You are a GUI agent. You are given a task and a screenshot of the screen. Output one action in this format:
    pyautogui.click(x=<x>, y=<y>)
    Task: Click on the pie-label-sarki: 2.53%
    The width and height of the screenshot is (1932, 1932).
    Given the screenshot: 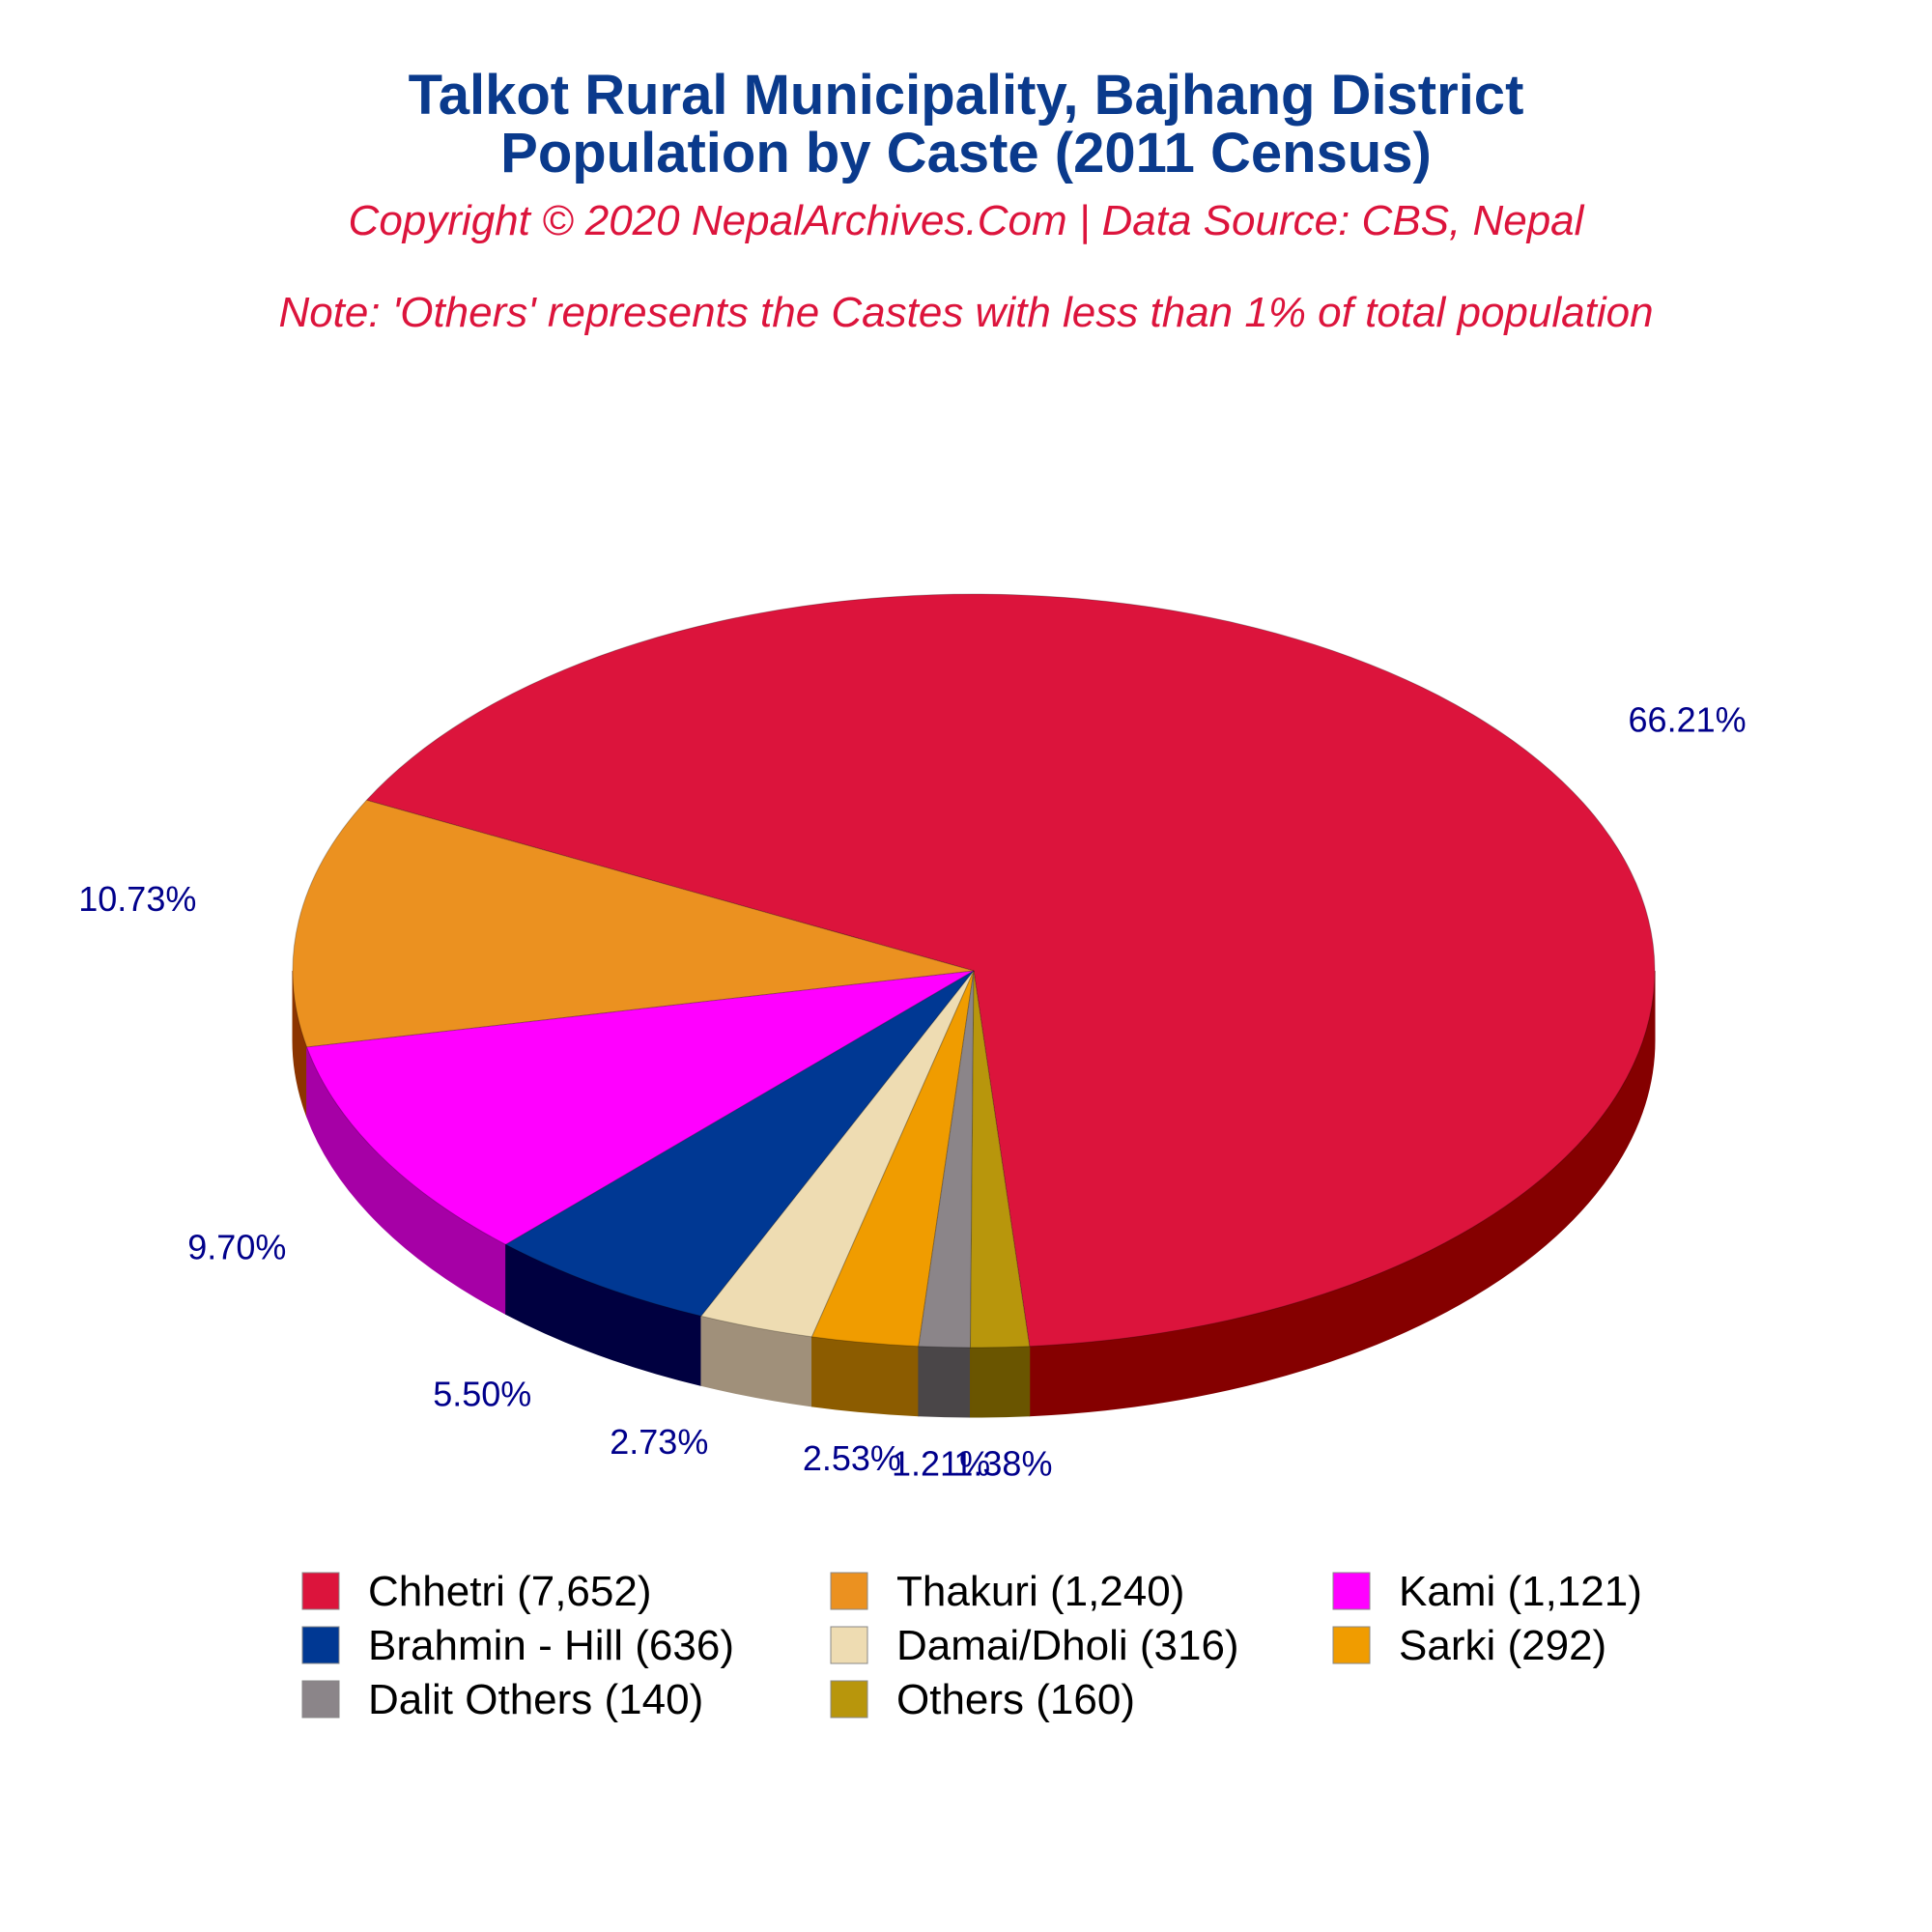 What is the action you would take?
    pyautogui.click(x=852, y=1458)
    